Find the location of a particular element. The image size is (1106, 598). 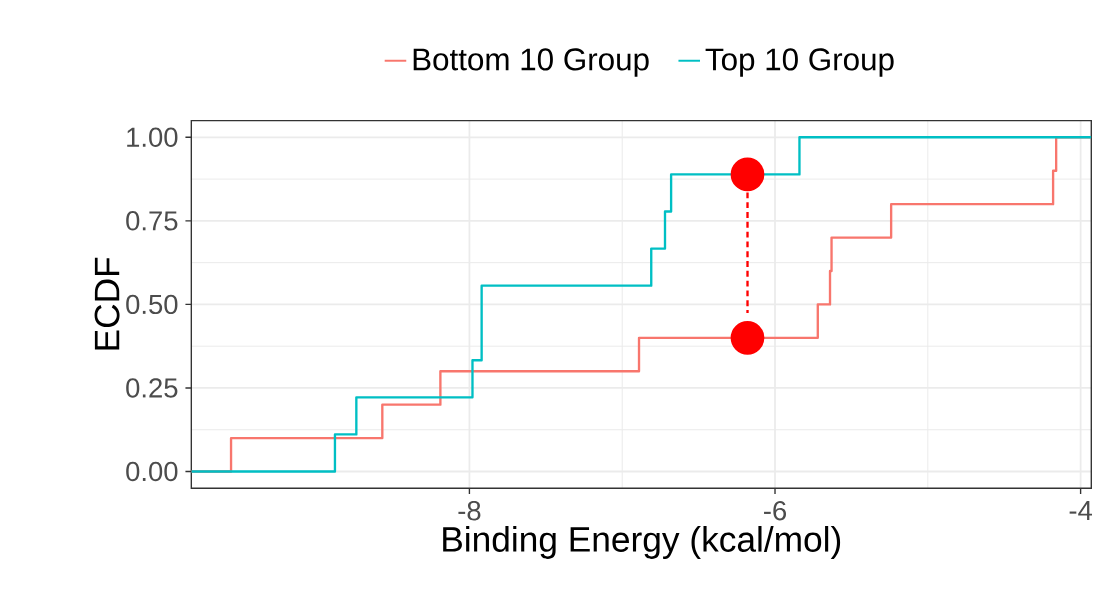

legend-label: Top 10 Group is located at coordinates (799, 62).